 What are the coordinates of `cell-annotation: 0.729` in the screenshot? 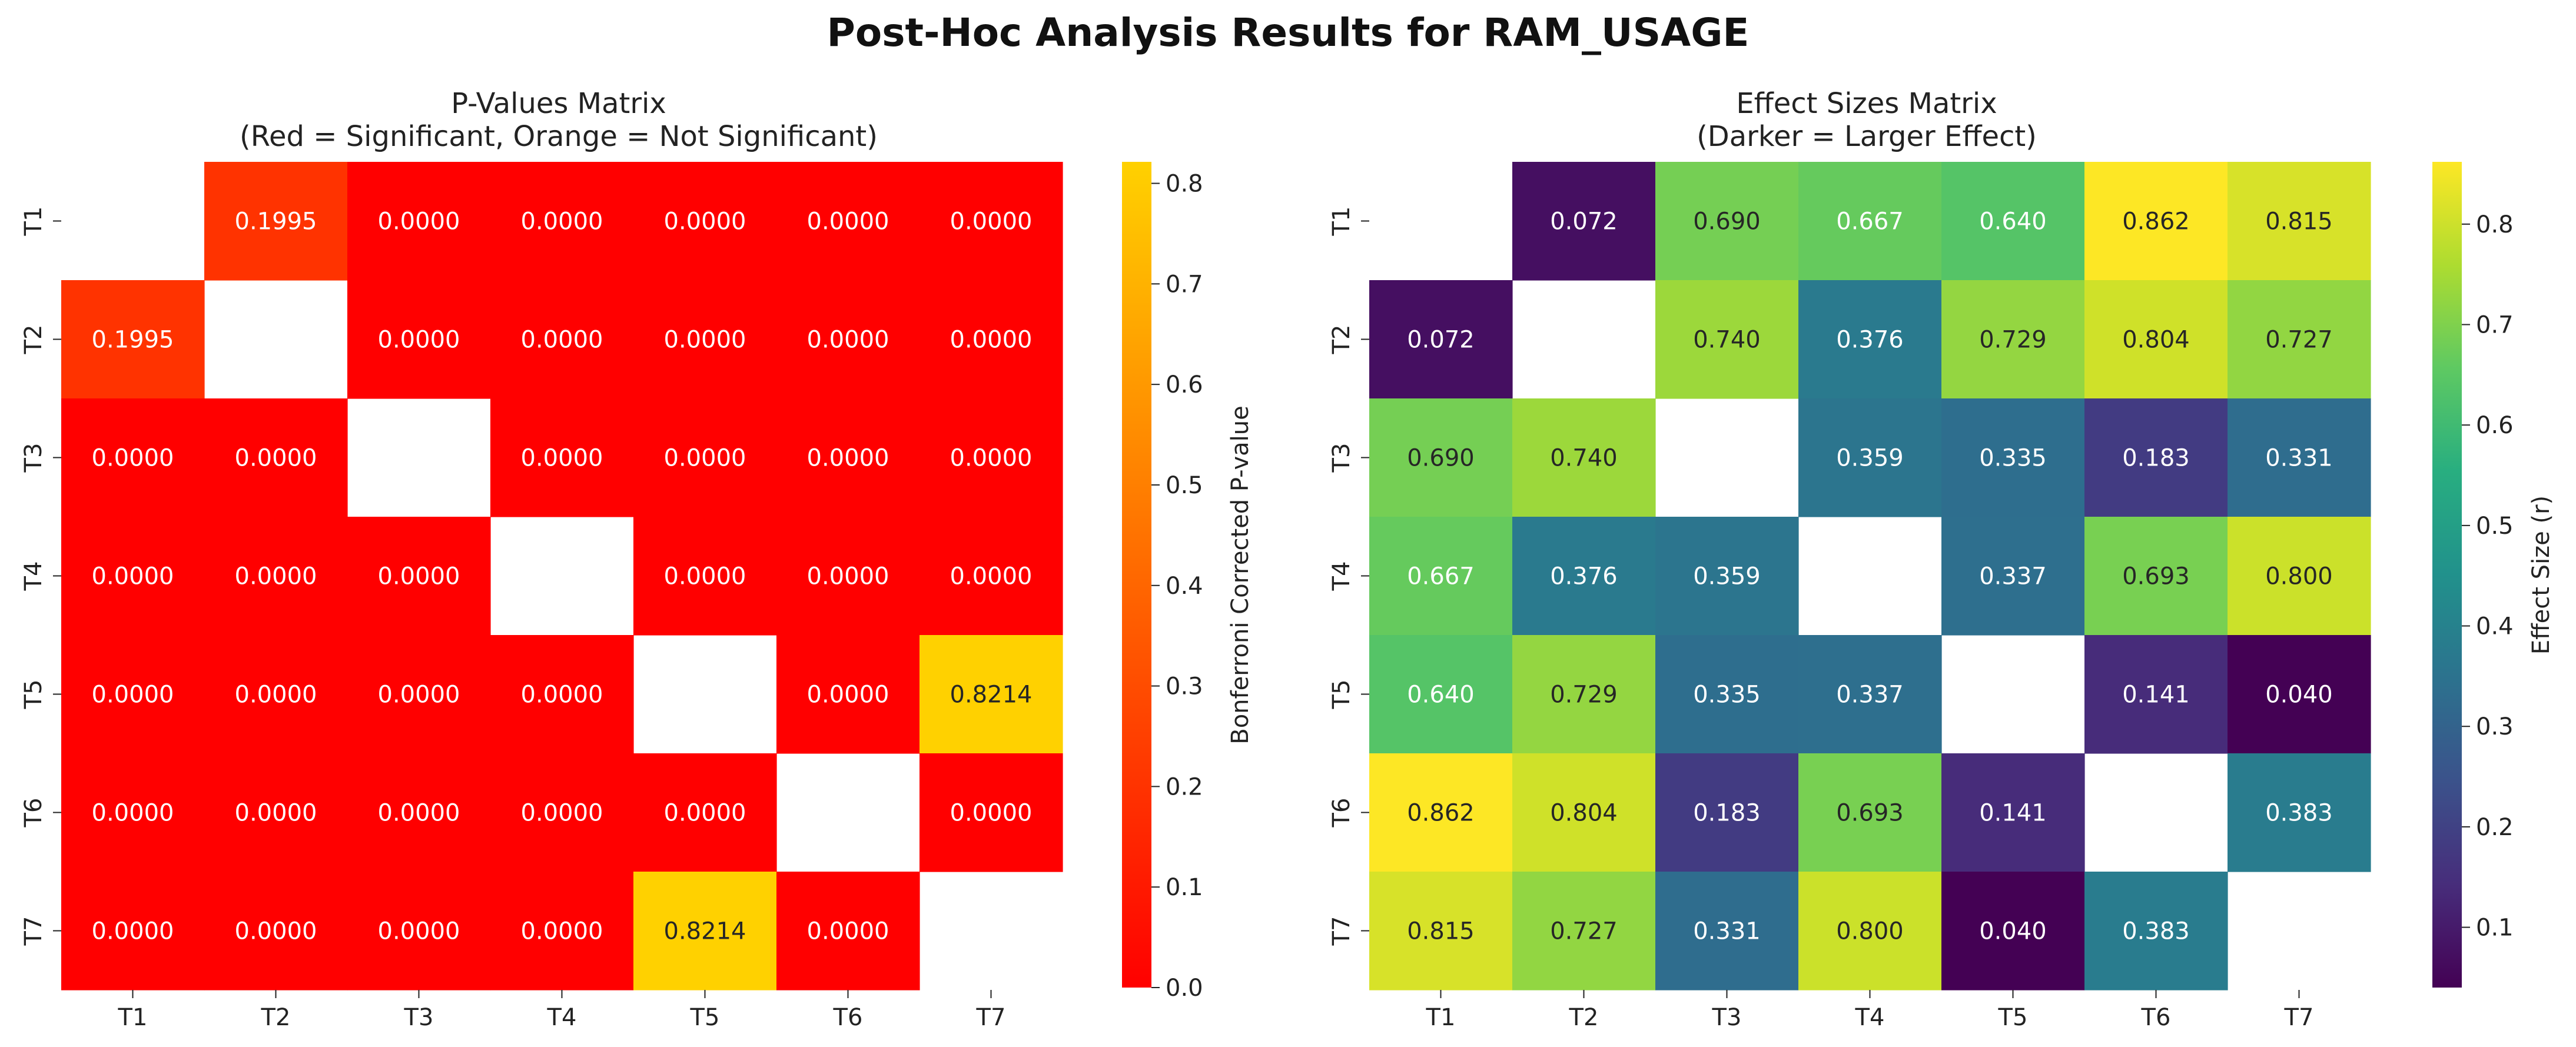 It's located at (1584, 695).